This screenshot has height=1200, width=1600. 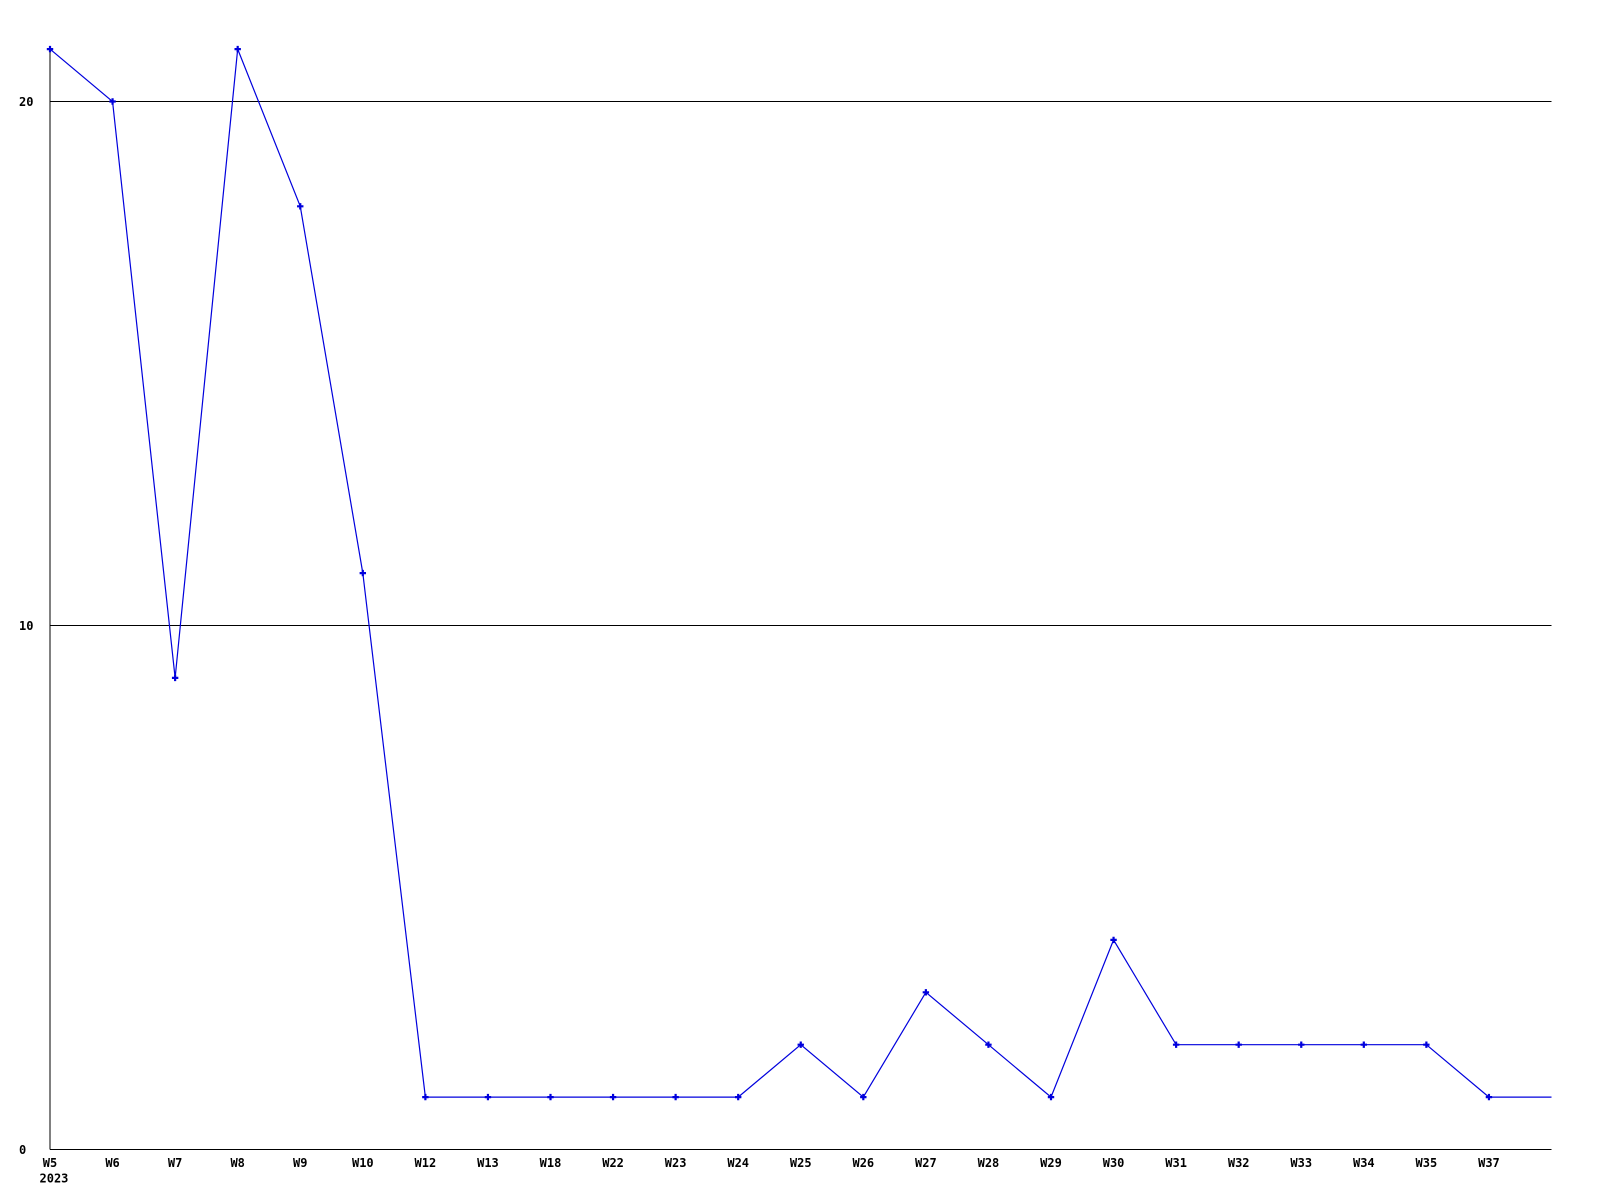 What do you see at coordinates (1489, 1163) in the screenshot?
I see `x-tick-label: W37` at bounding box center [1489, 1163].